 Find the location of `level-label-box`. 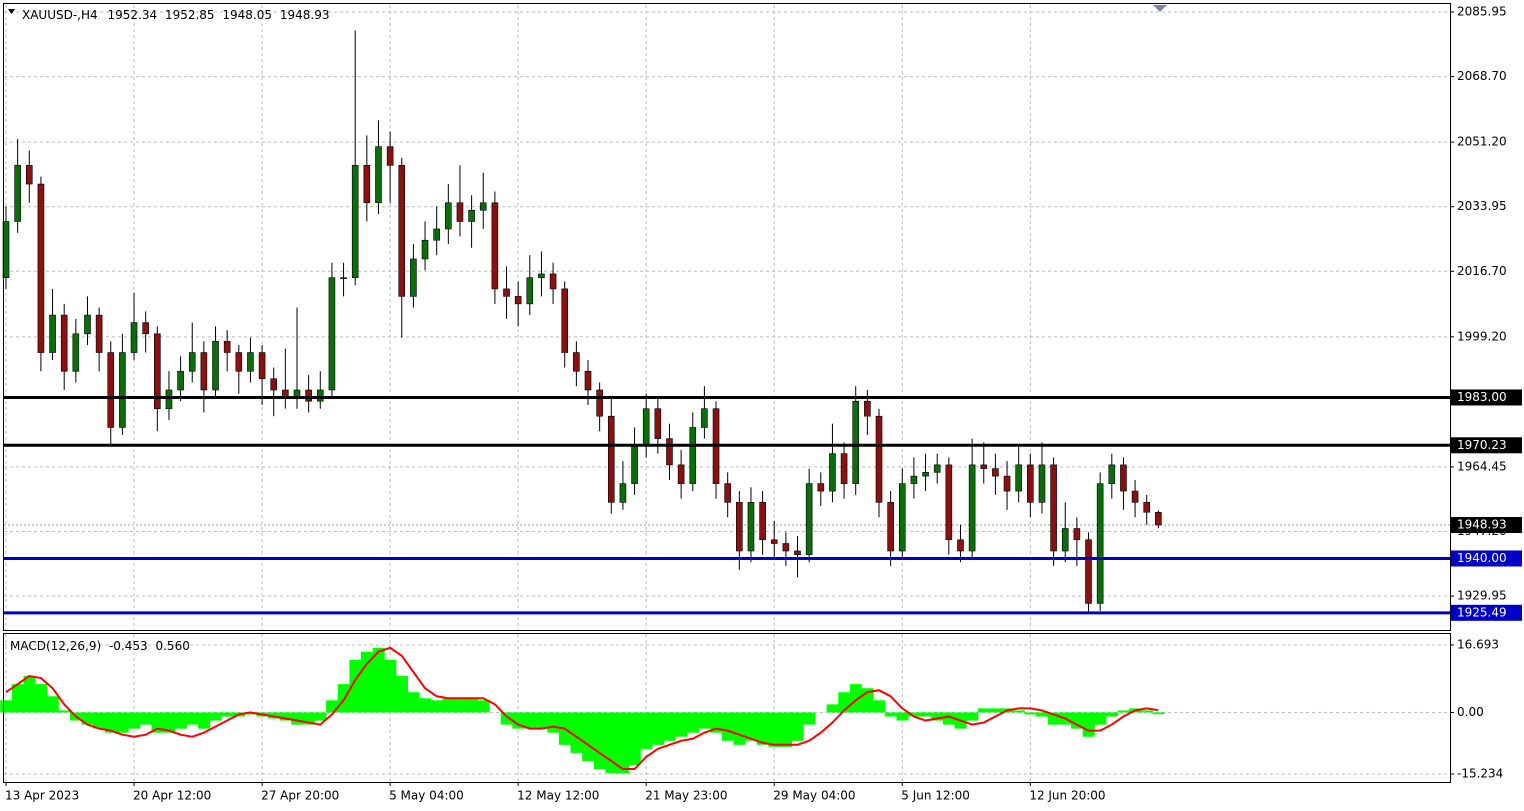

level-label-box is located at coordinates (1486, 445).